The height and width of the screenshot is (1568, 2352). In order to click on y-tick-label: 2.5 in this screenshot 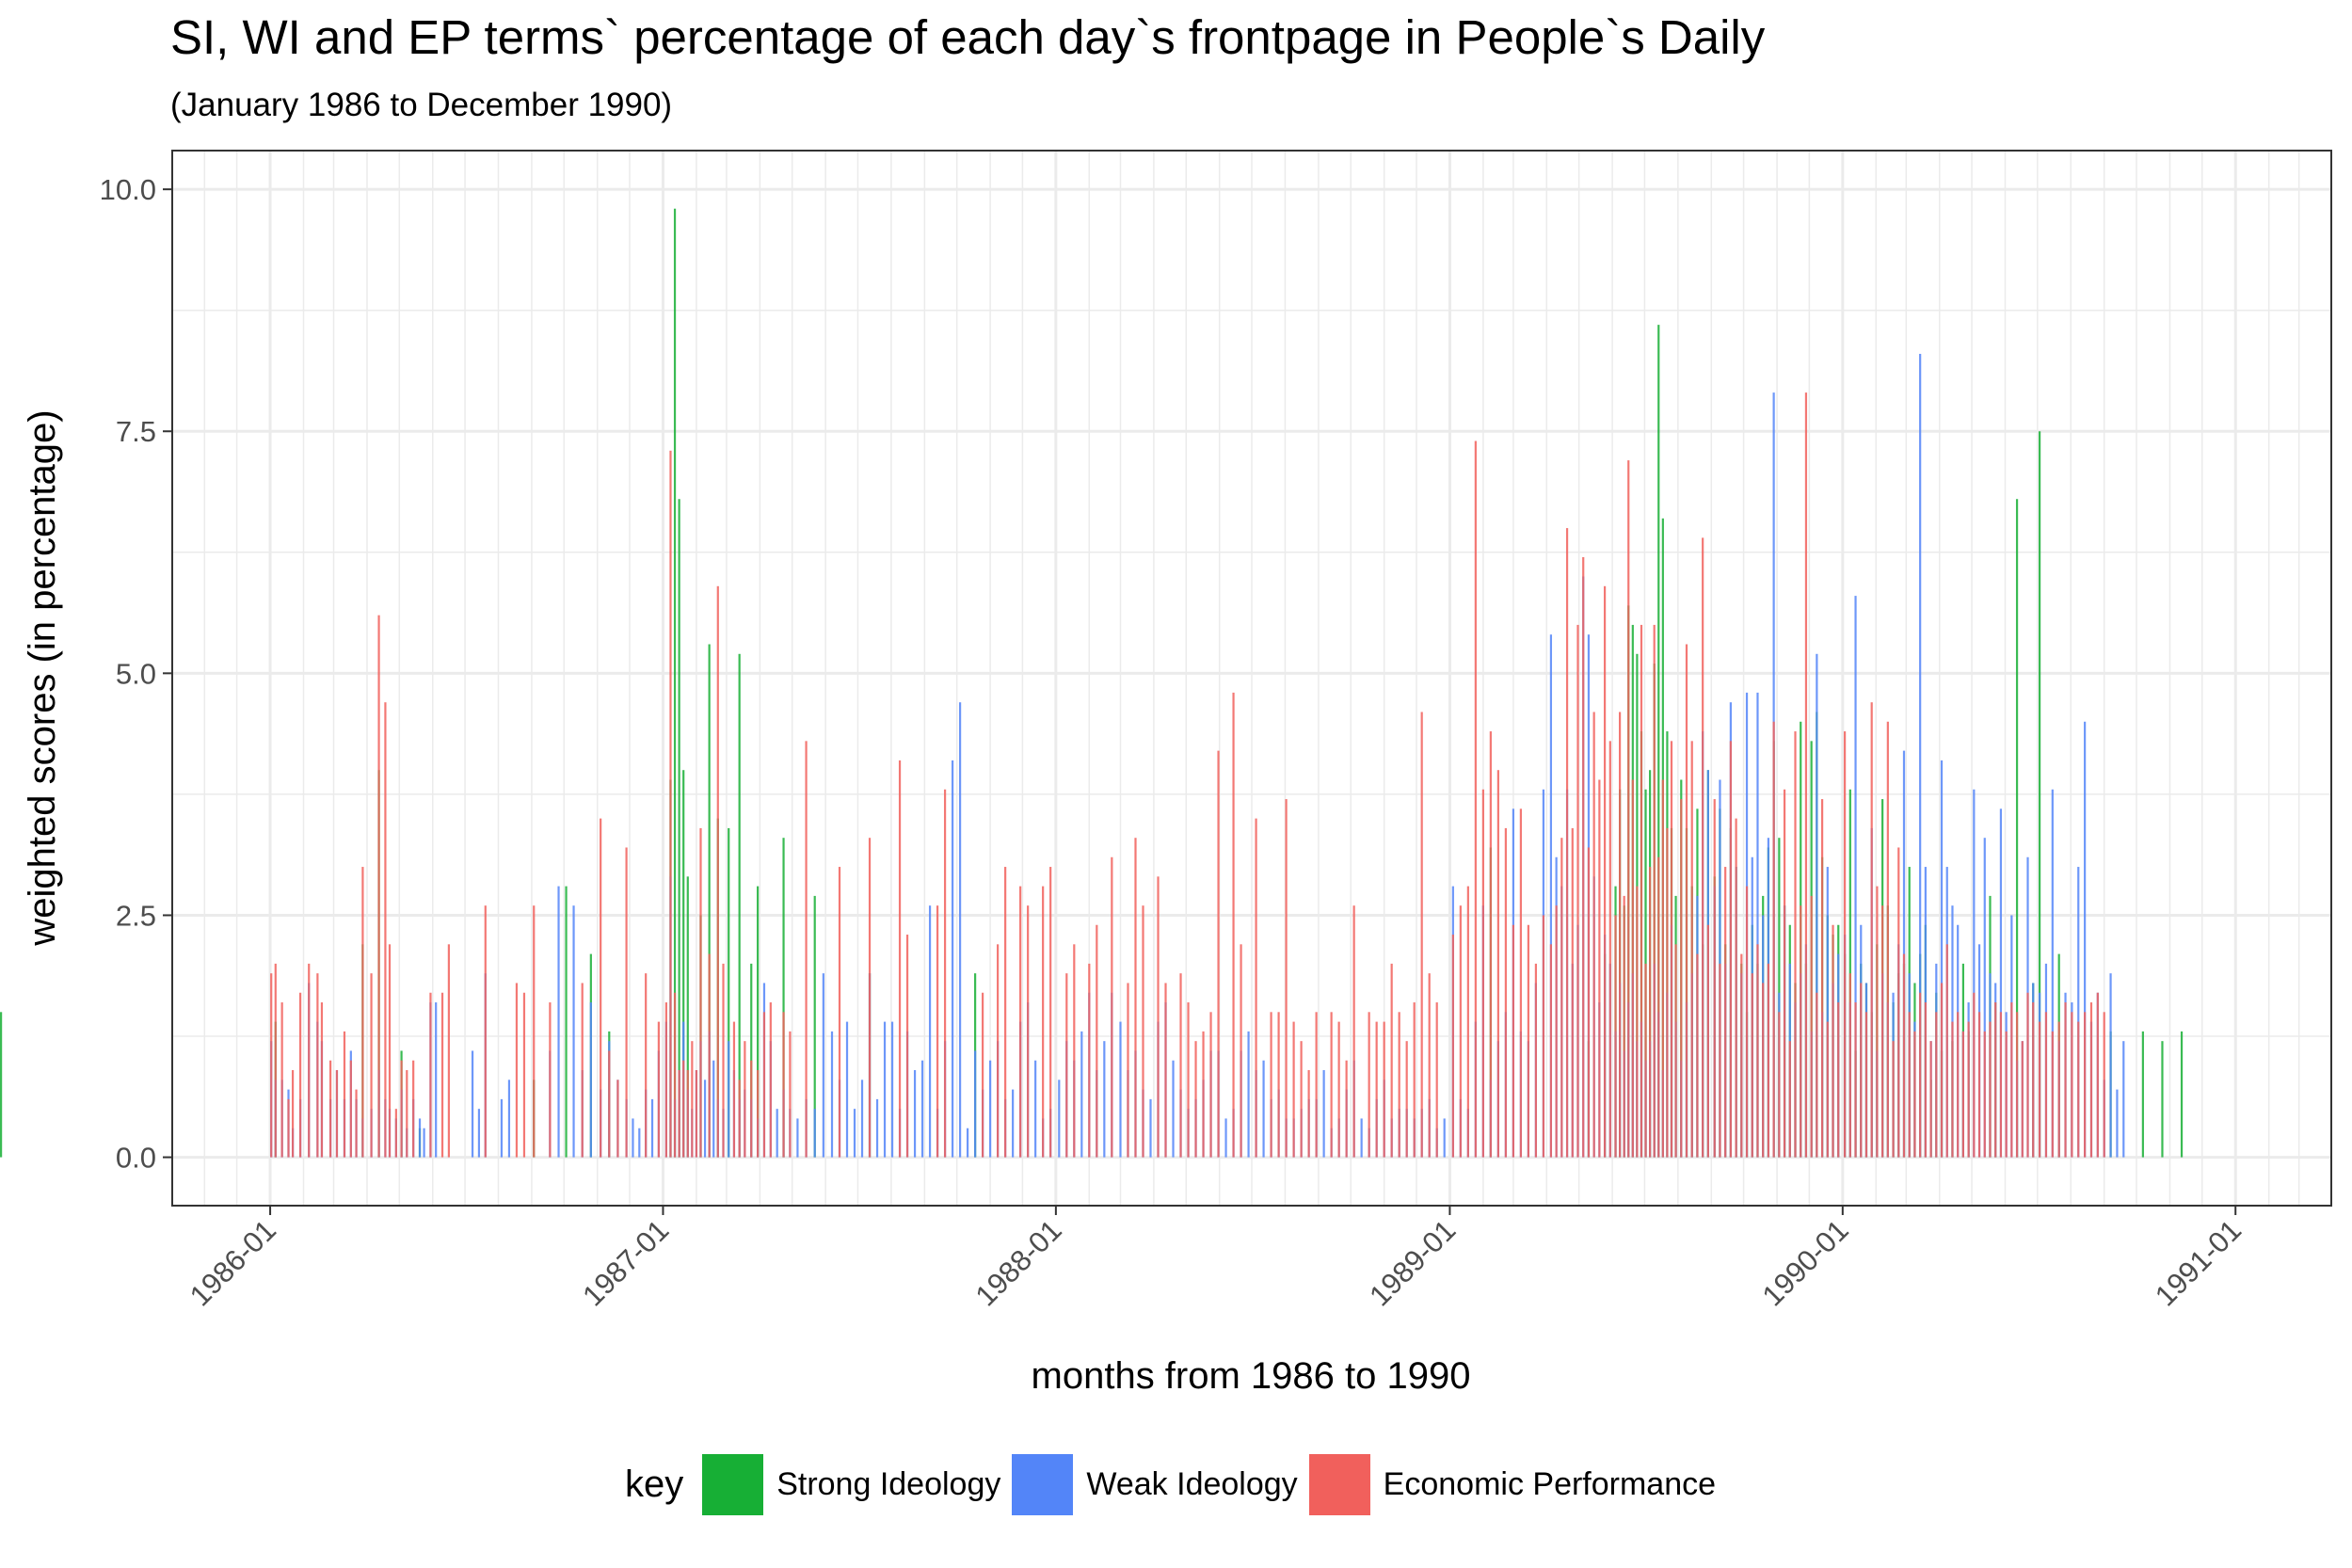, I will do `click(136, 915)`.